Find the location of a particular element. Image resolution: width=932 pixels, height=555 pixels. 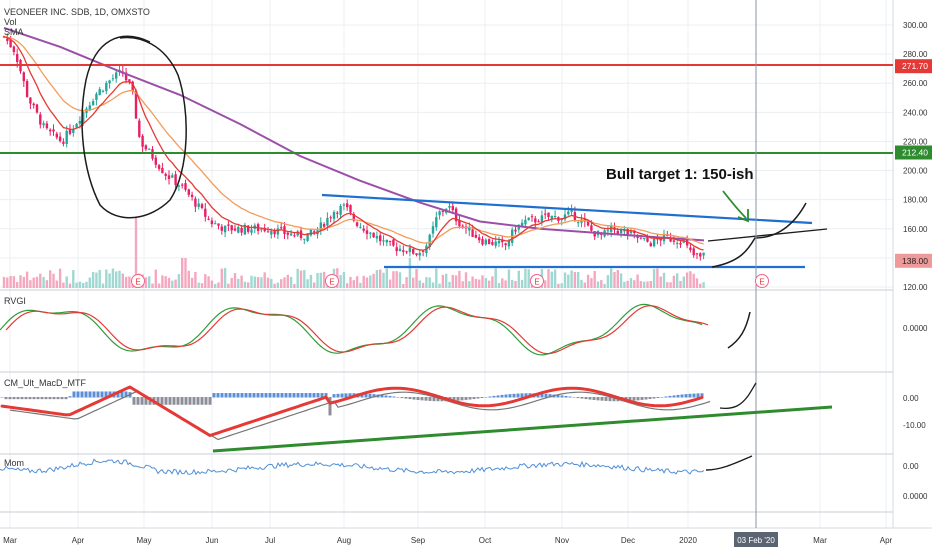

time-highlight-box is located at coordinates (756, 539).